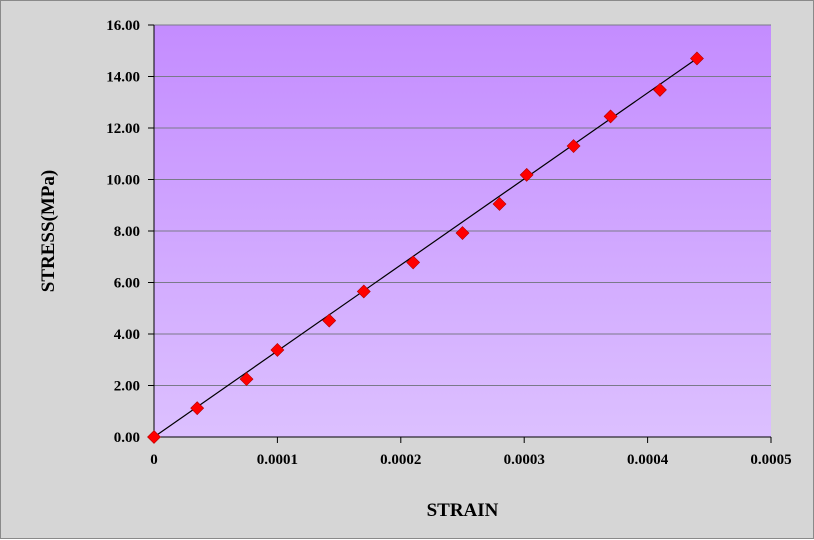 Image resolution: width=814 pixels, height=540 pixels. I want to click on y-tick-label: 8.00, so click(127, 232).